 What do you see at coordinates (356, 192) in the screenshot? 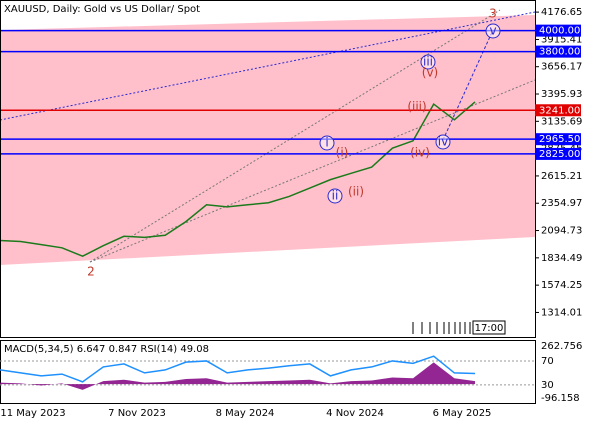
I see `wave-label: (ii)` at bounding box center [356, 192].